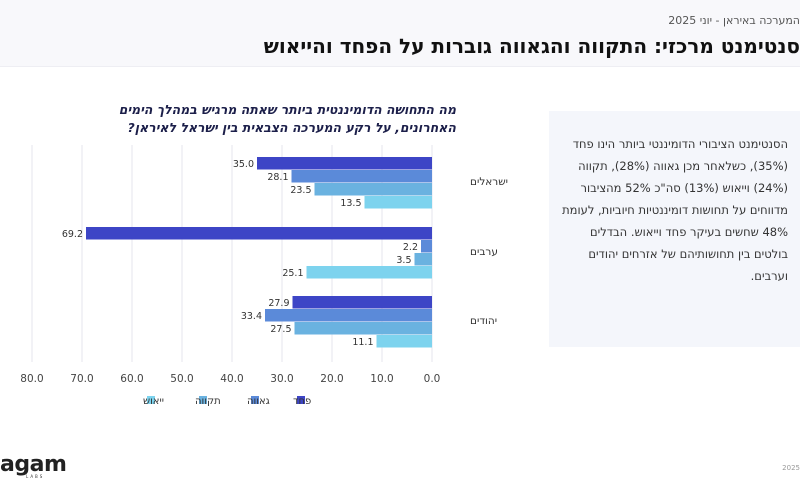 The height and width of the screenshot is (480, 800). What do you see at coordinates (734, 20) in the screenshot?
I see `breadcrumb: המערכה באיראן - יוני 2025` at bounding box center [734, 20].